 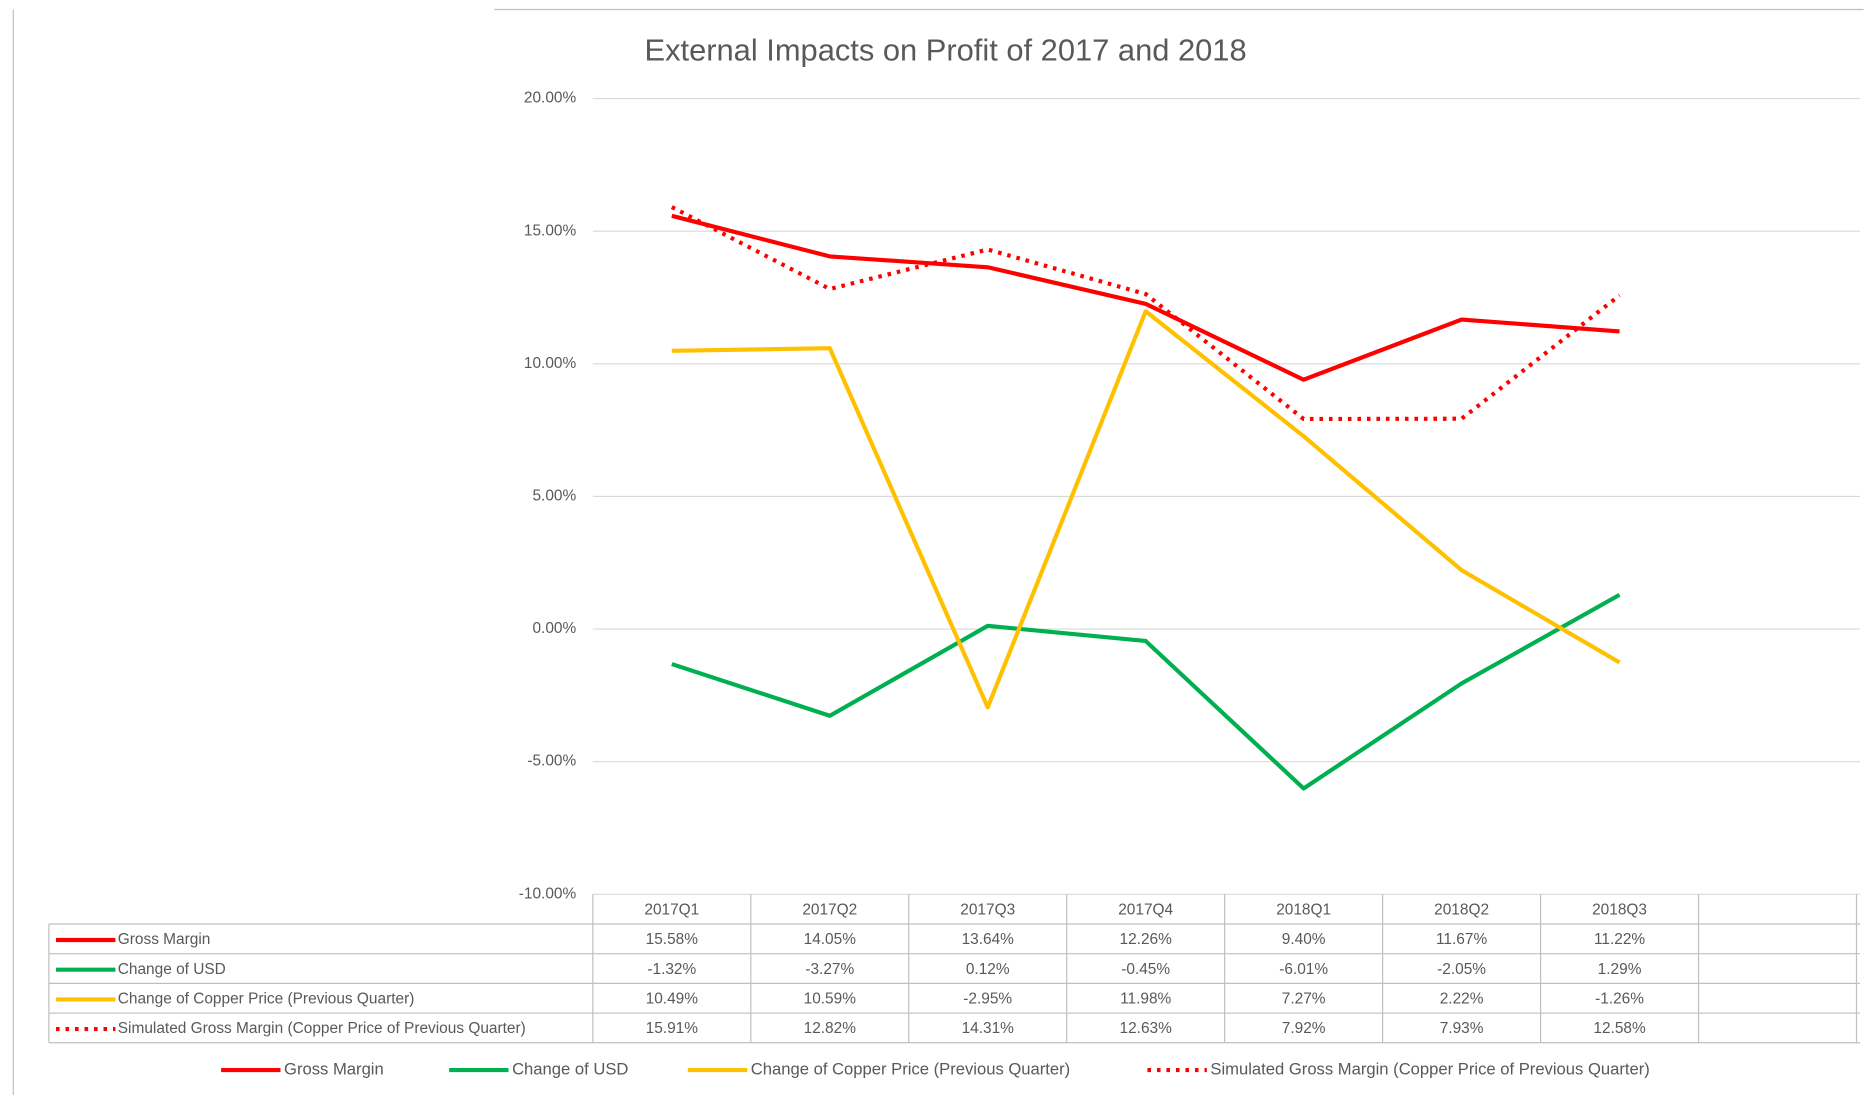 I want to click on x-tick-label: 2017Q4, so click(x=1145, y=909).